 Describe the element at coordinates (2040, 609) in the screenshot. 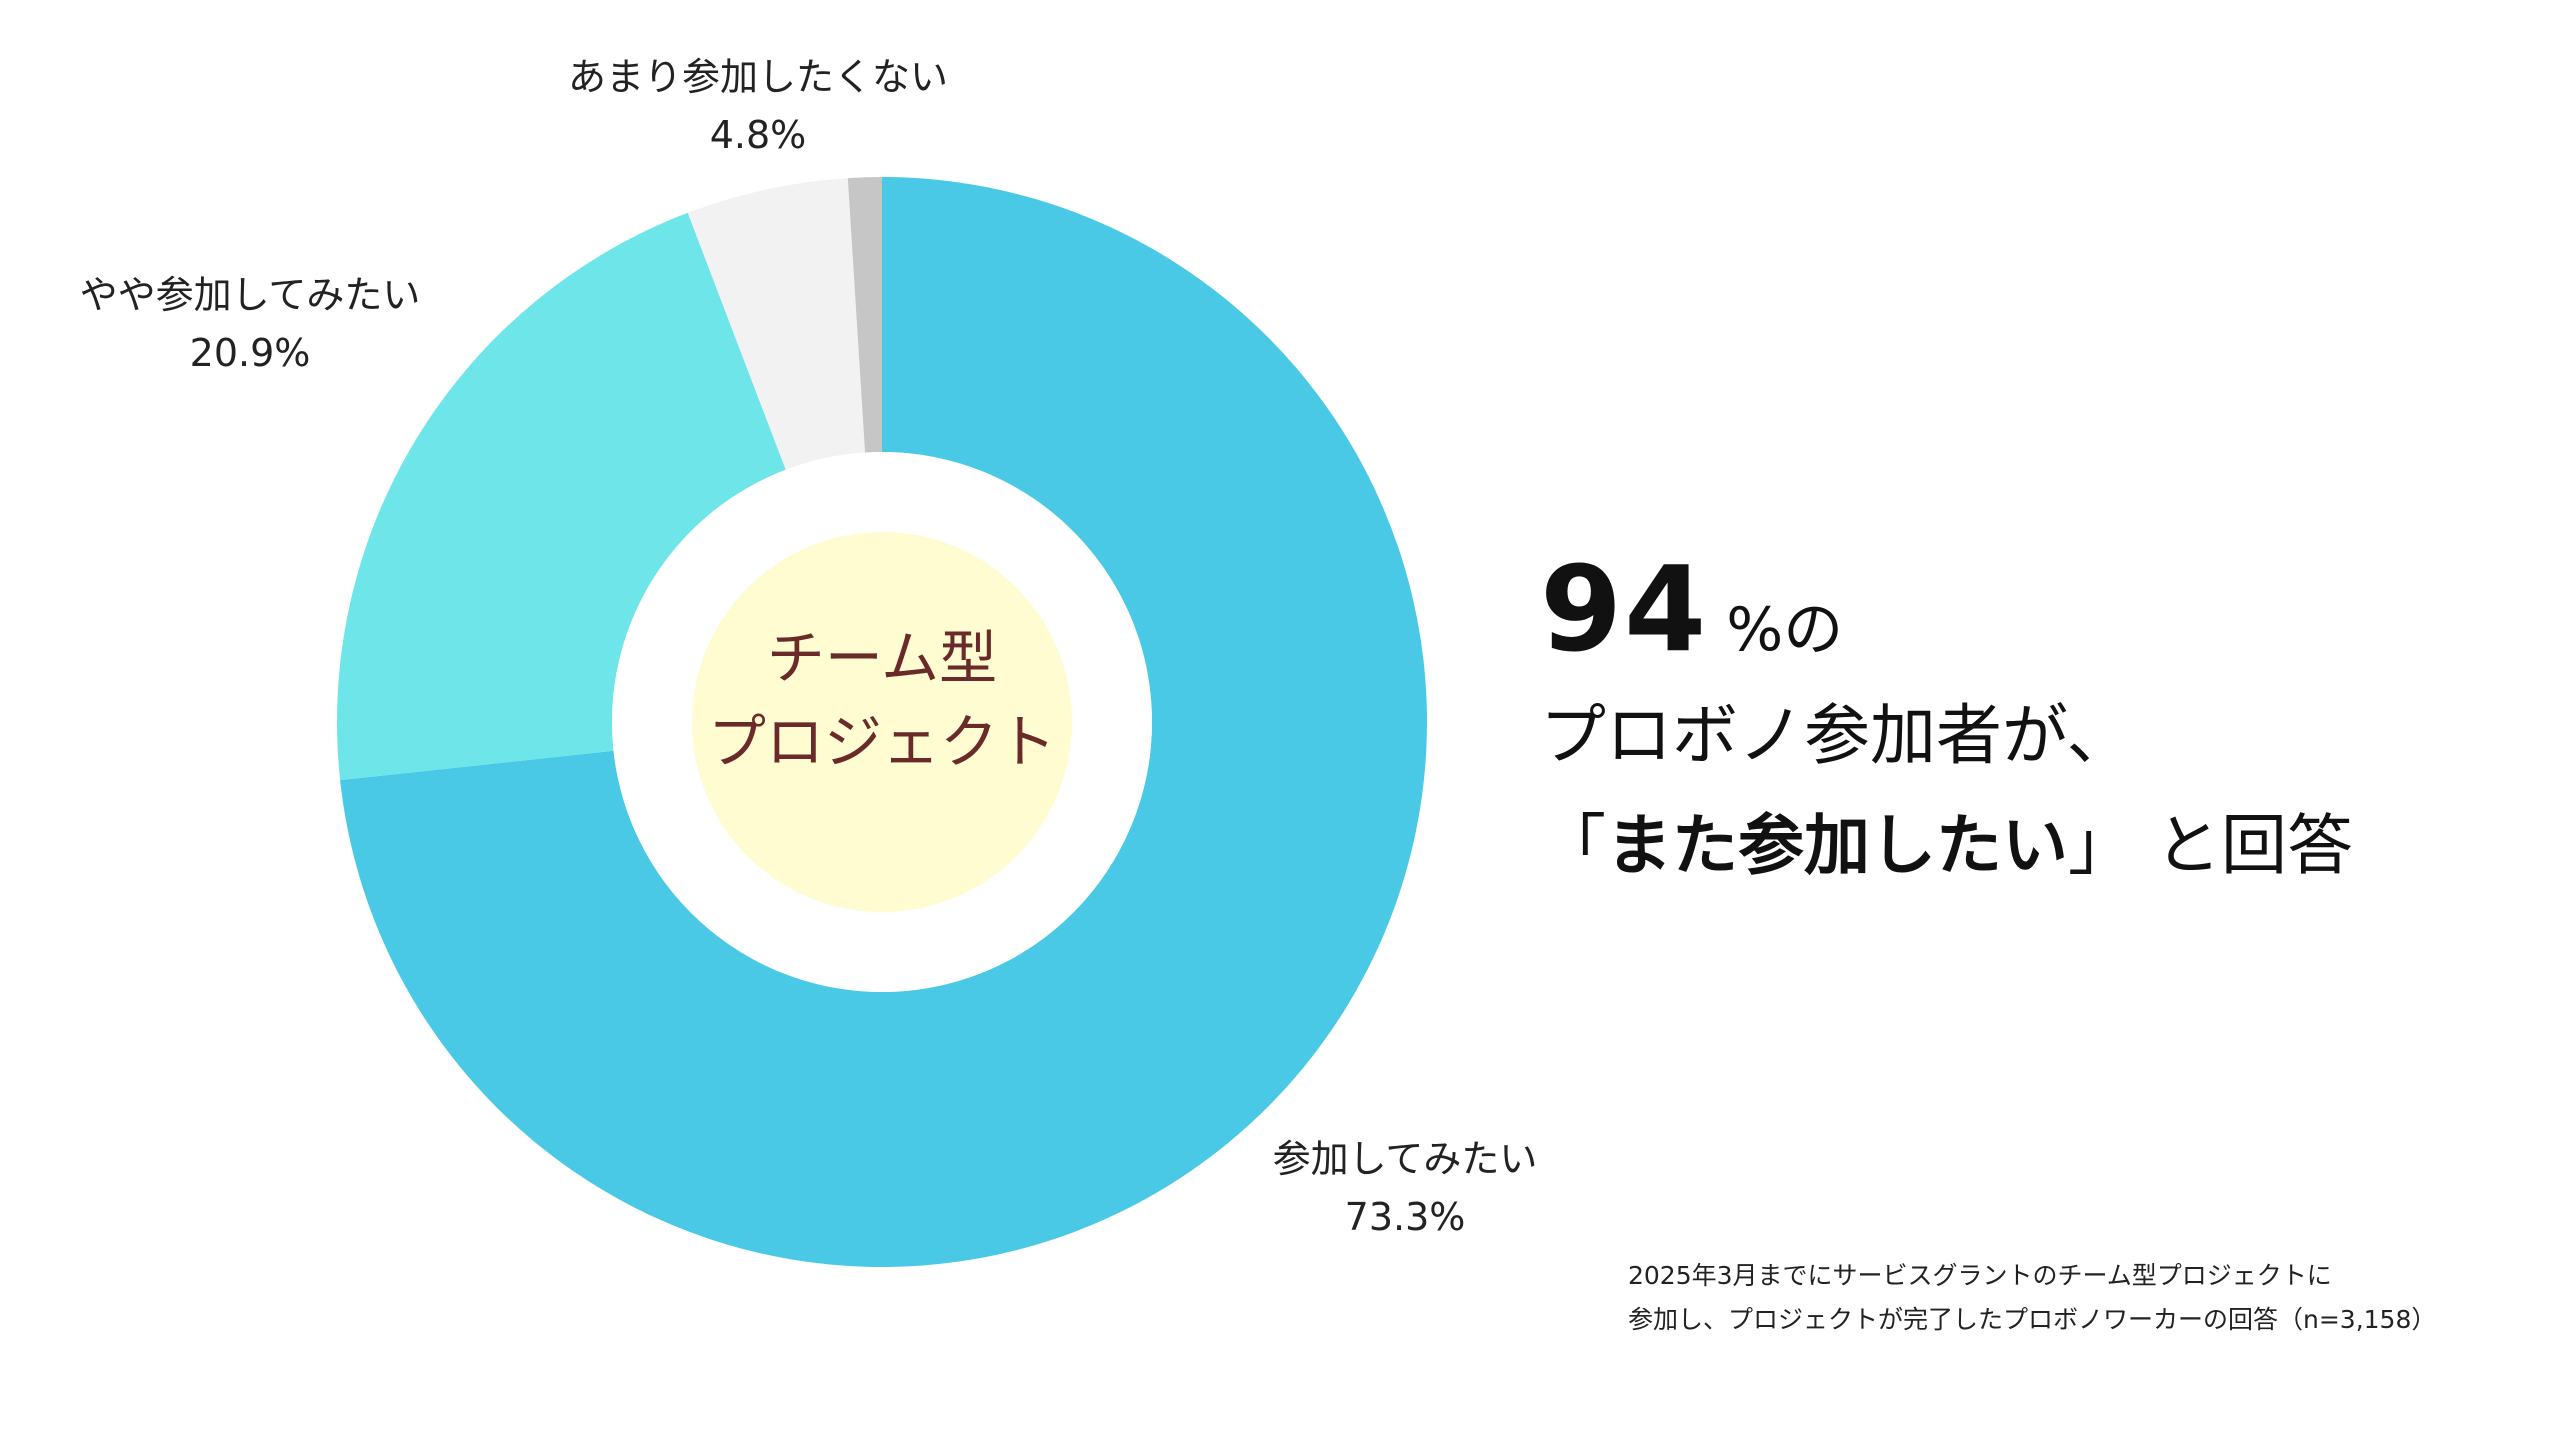

I see `headline-stat: 94 %の` at that location.